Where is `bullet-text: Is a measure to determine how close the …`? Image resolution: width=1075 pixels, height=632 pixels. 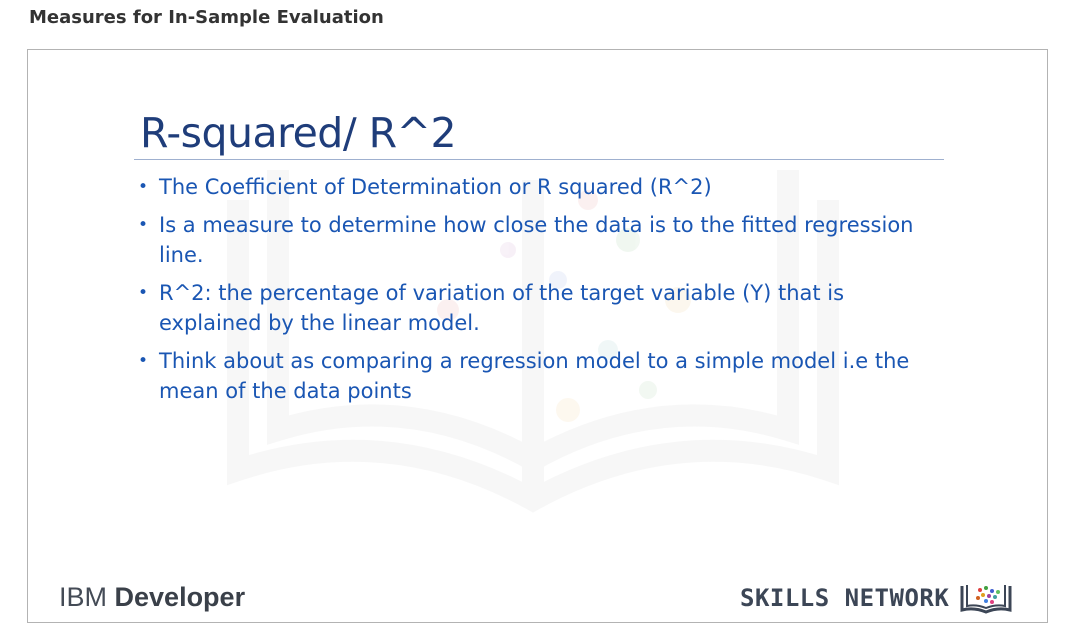
bullet-text: Is a measure to determine how close the … is located at coordinates (536, 240).